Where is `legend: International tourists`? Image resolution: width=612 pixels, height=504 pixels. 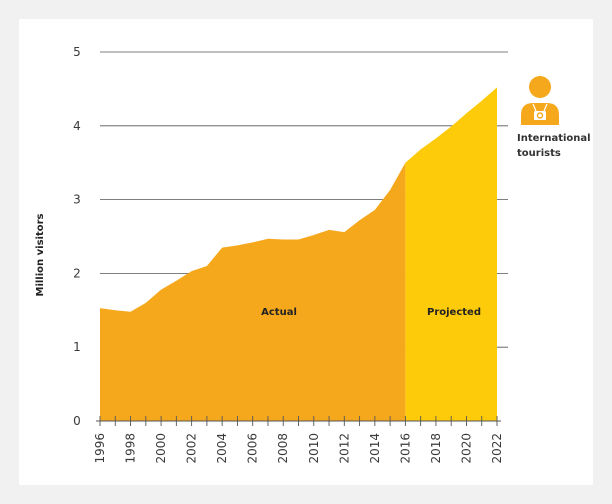
legend: International tourists is located at coordinates (554, 117).